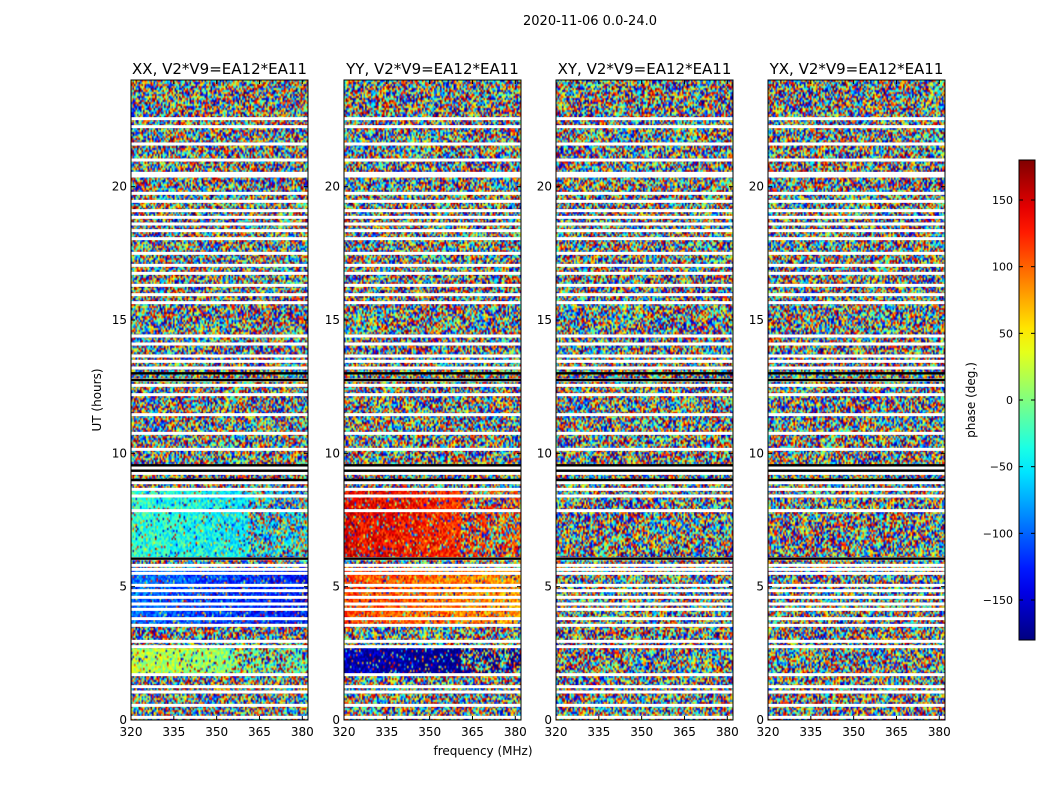  Describe the element at coordinates (1002, 200) in the screenshot. I see `colorbar-tick-label: 150` at that location.